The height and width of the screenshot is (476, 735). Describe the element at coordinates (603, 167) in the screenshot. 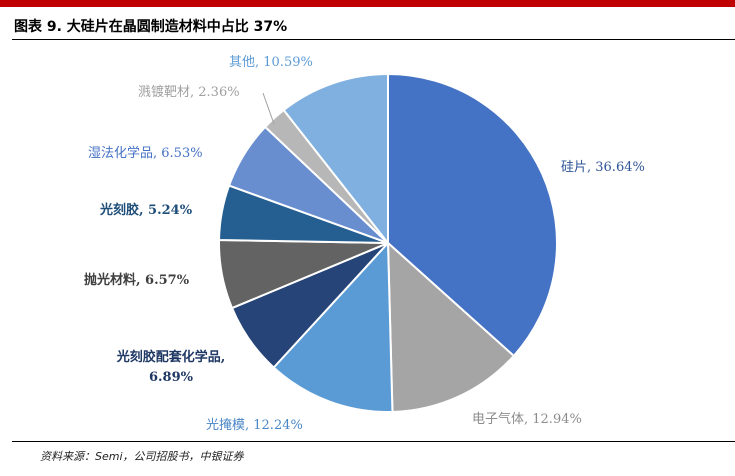

I see `slice-label-1: 硅片, 36.64%` at that location.